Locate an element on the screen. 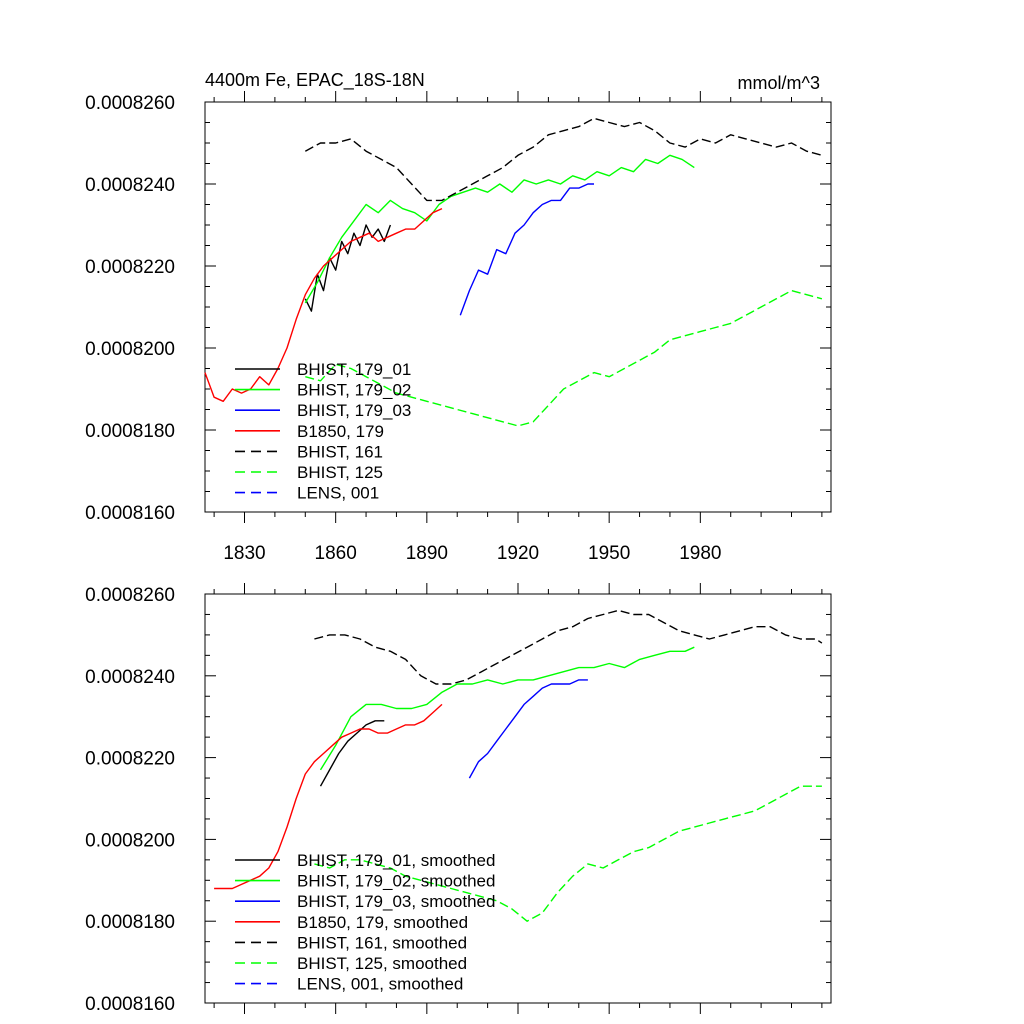  legend-label: BHIST, 161 is located at coordinates (340, 451).